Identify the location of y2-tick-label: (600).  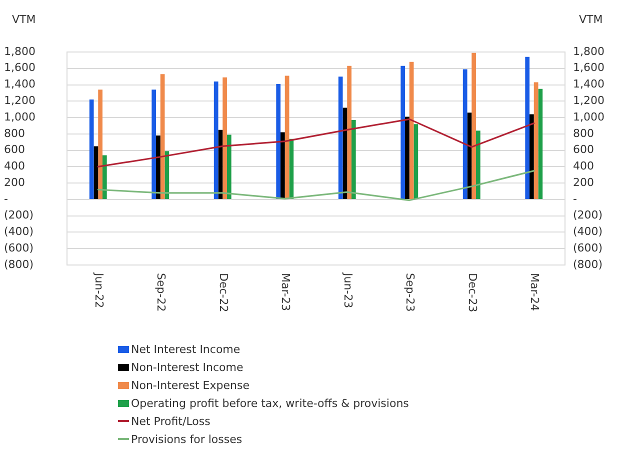
(588, 247).